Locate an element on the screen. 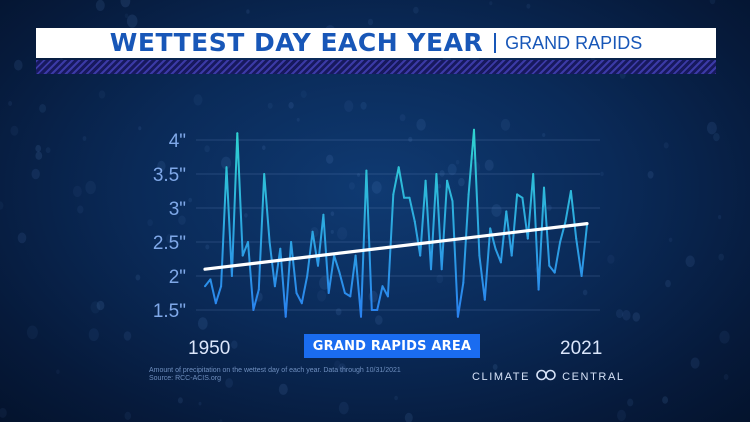 The height and width of the screenshot is (422, 750). x-start-label: 1950 is located at coordinates (209, 348).